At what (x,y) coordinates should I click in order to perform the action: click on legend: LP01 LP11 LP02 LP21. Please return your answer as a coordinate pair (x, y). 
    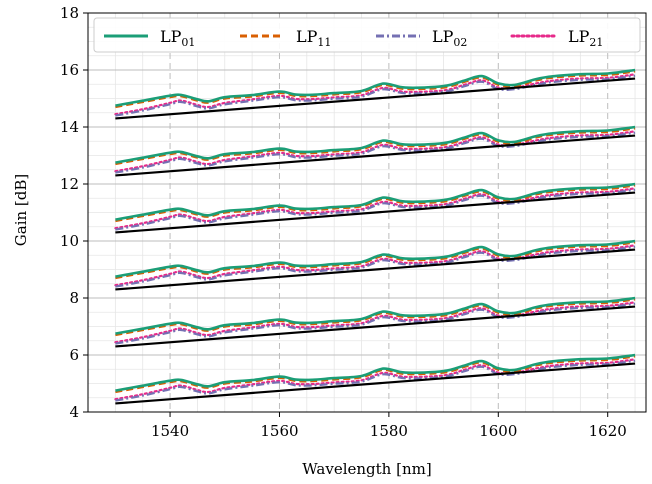
    Looking at the image, I should click on (367, 35).